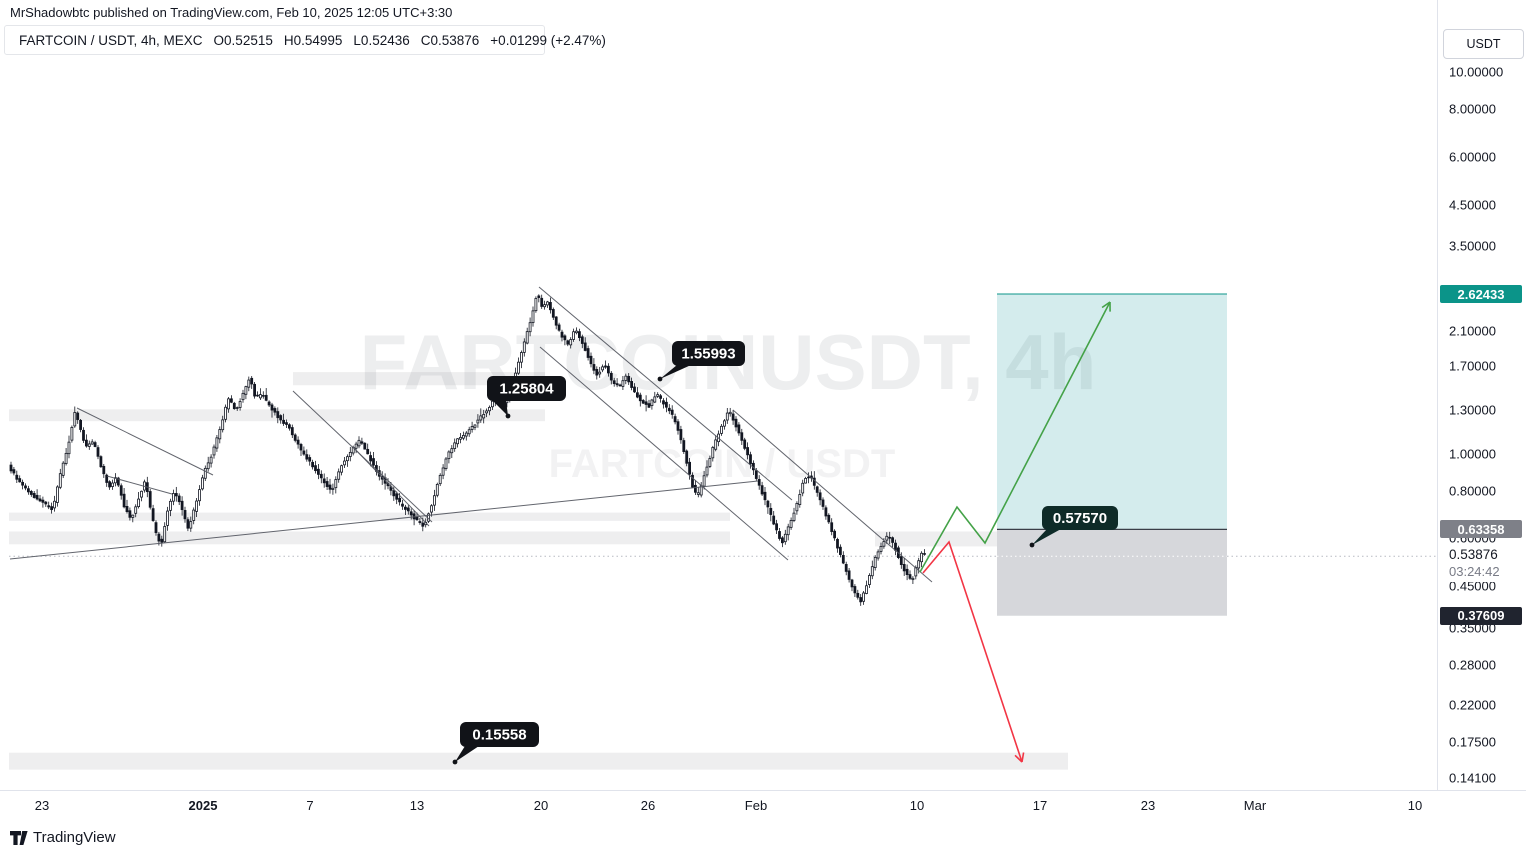 The width and height of the screenshot is (1526, 855). What do you see at coordinates (1476, 72) in the screenshot?
I see `price-tick-label: 10.00000` at bounding box center [1476, 72].